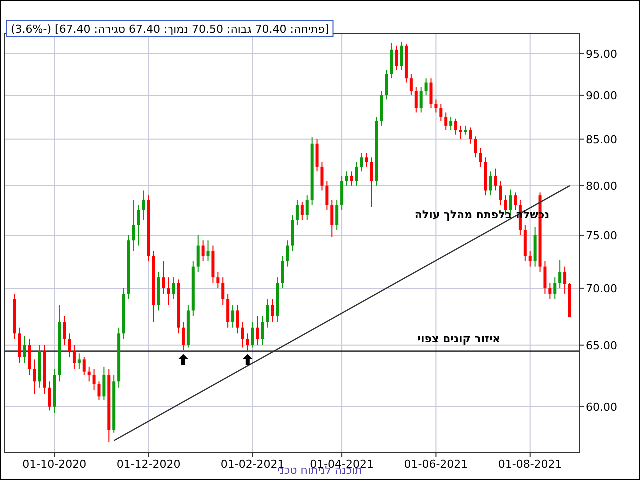 This screenshot has height=480, width=640. What do you see at coordinates (459, 339) in the screenshot?
I see `ref-line-label: איזור קונים צפוי` at bounding box center [459, 339].